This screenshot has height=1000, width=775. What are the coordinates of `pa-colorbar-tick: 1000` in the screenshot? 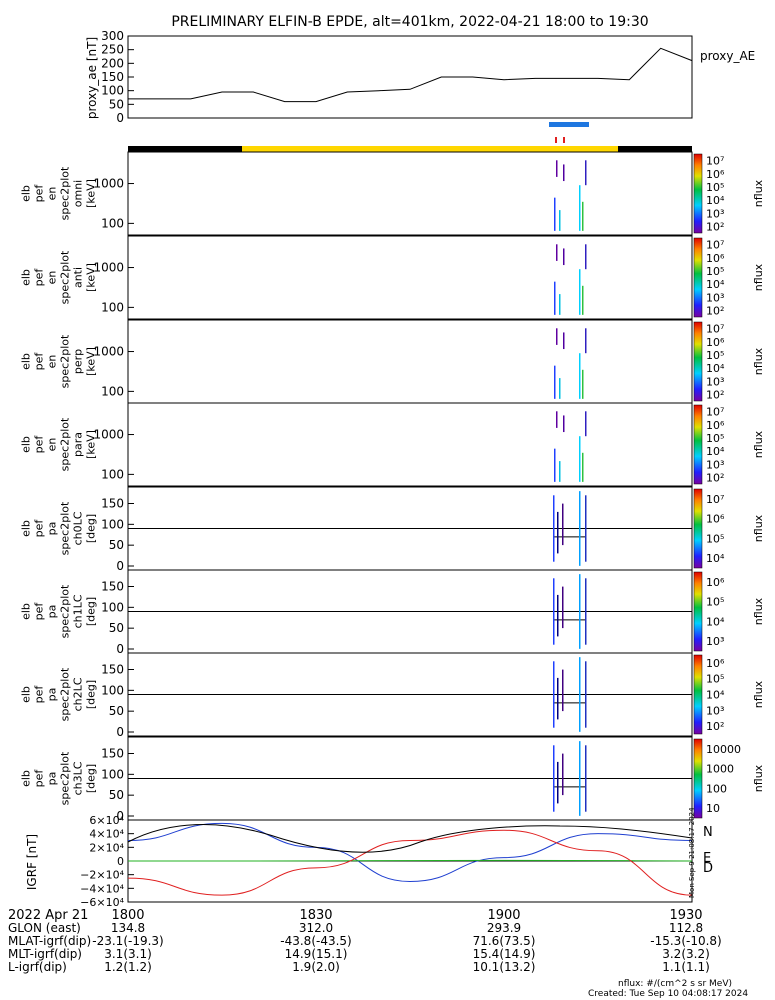 It's located at (720, 769).